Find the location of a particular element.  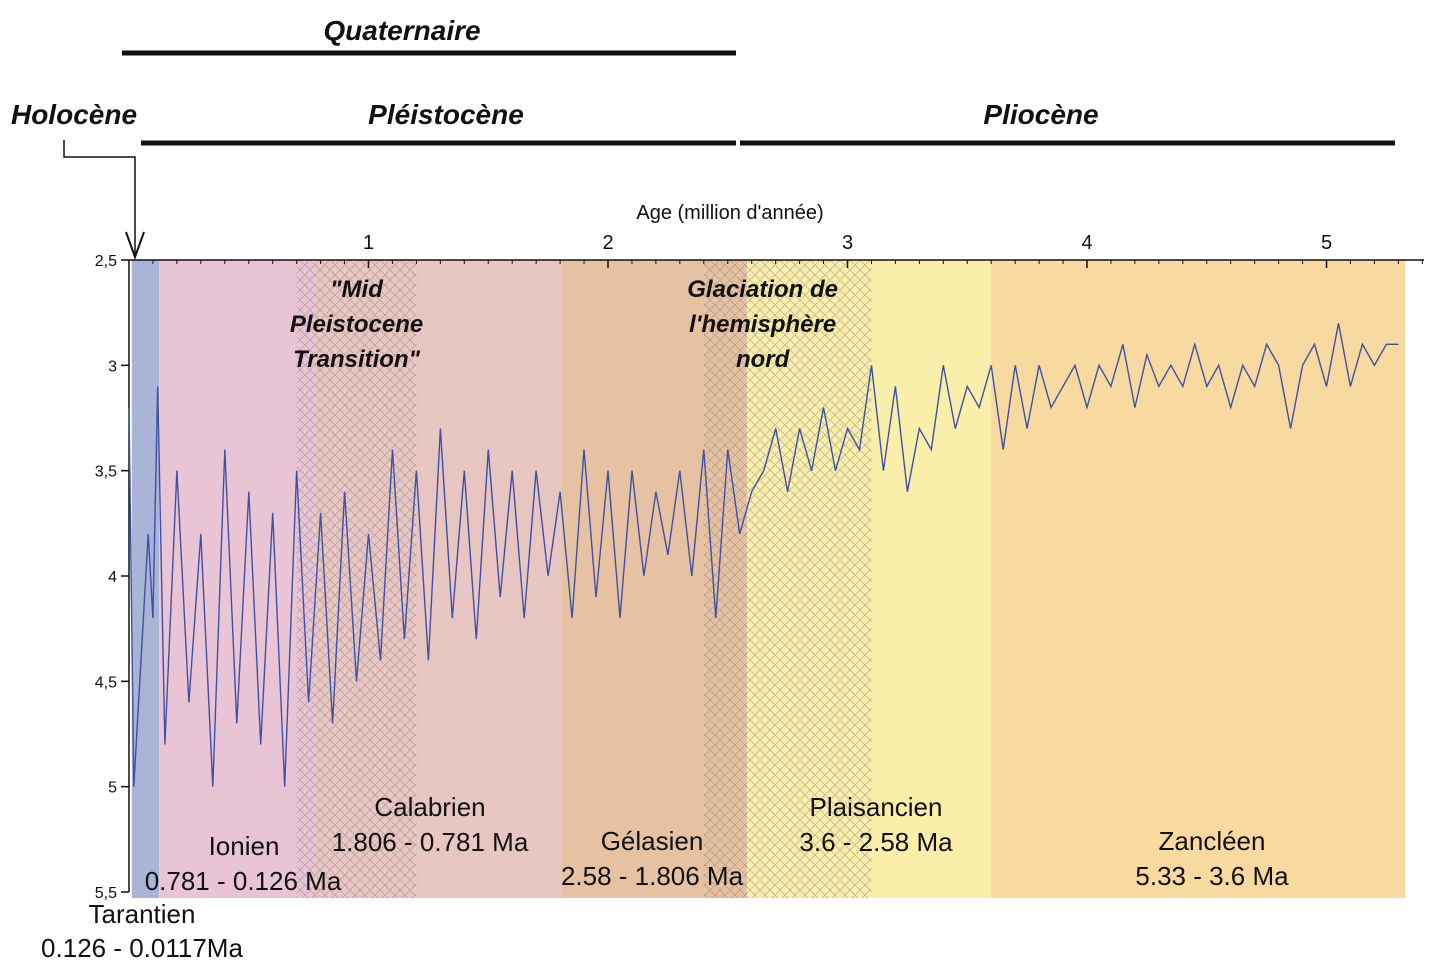

holocene-label: Holocène is located at coordinates (74, 114).